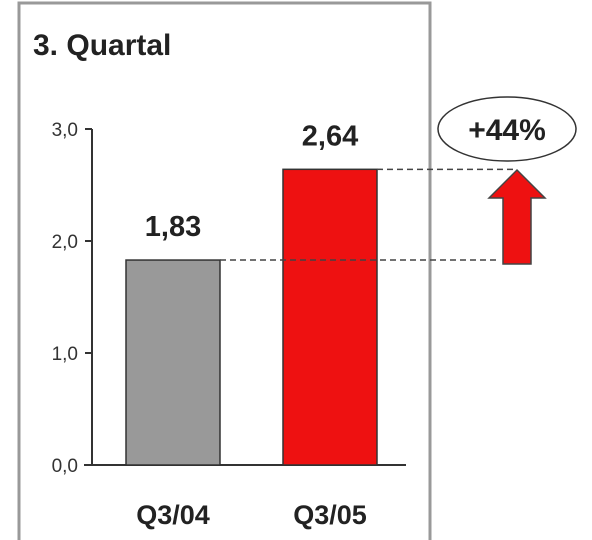  Describe the element at coordinates (173, 227) in the screenshot. I see `bar-value-label: 1,83` at that location.